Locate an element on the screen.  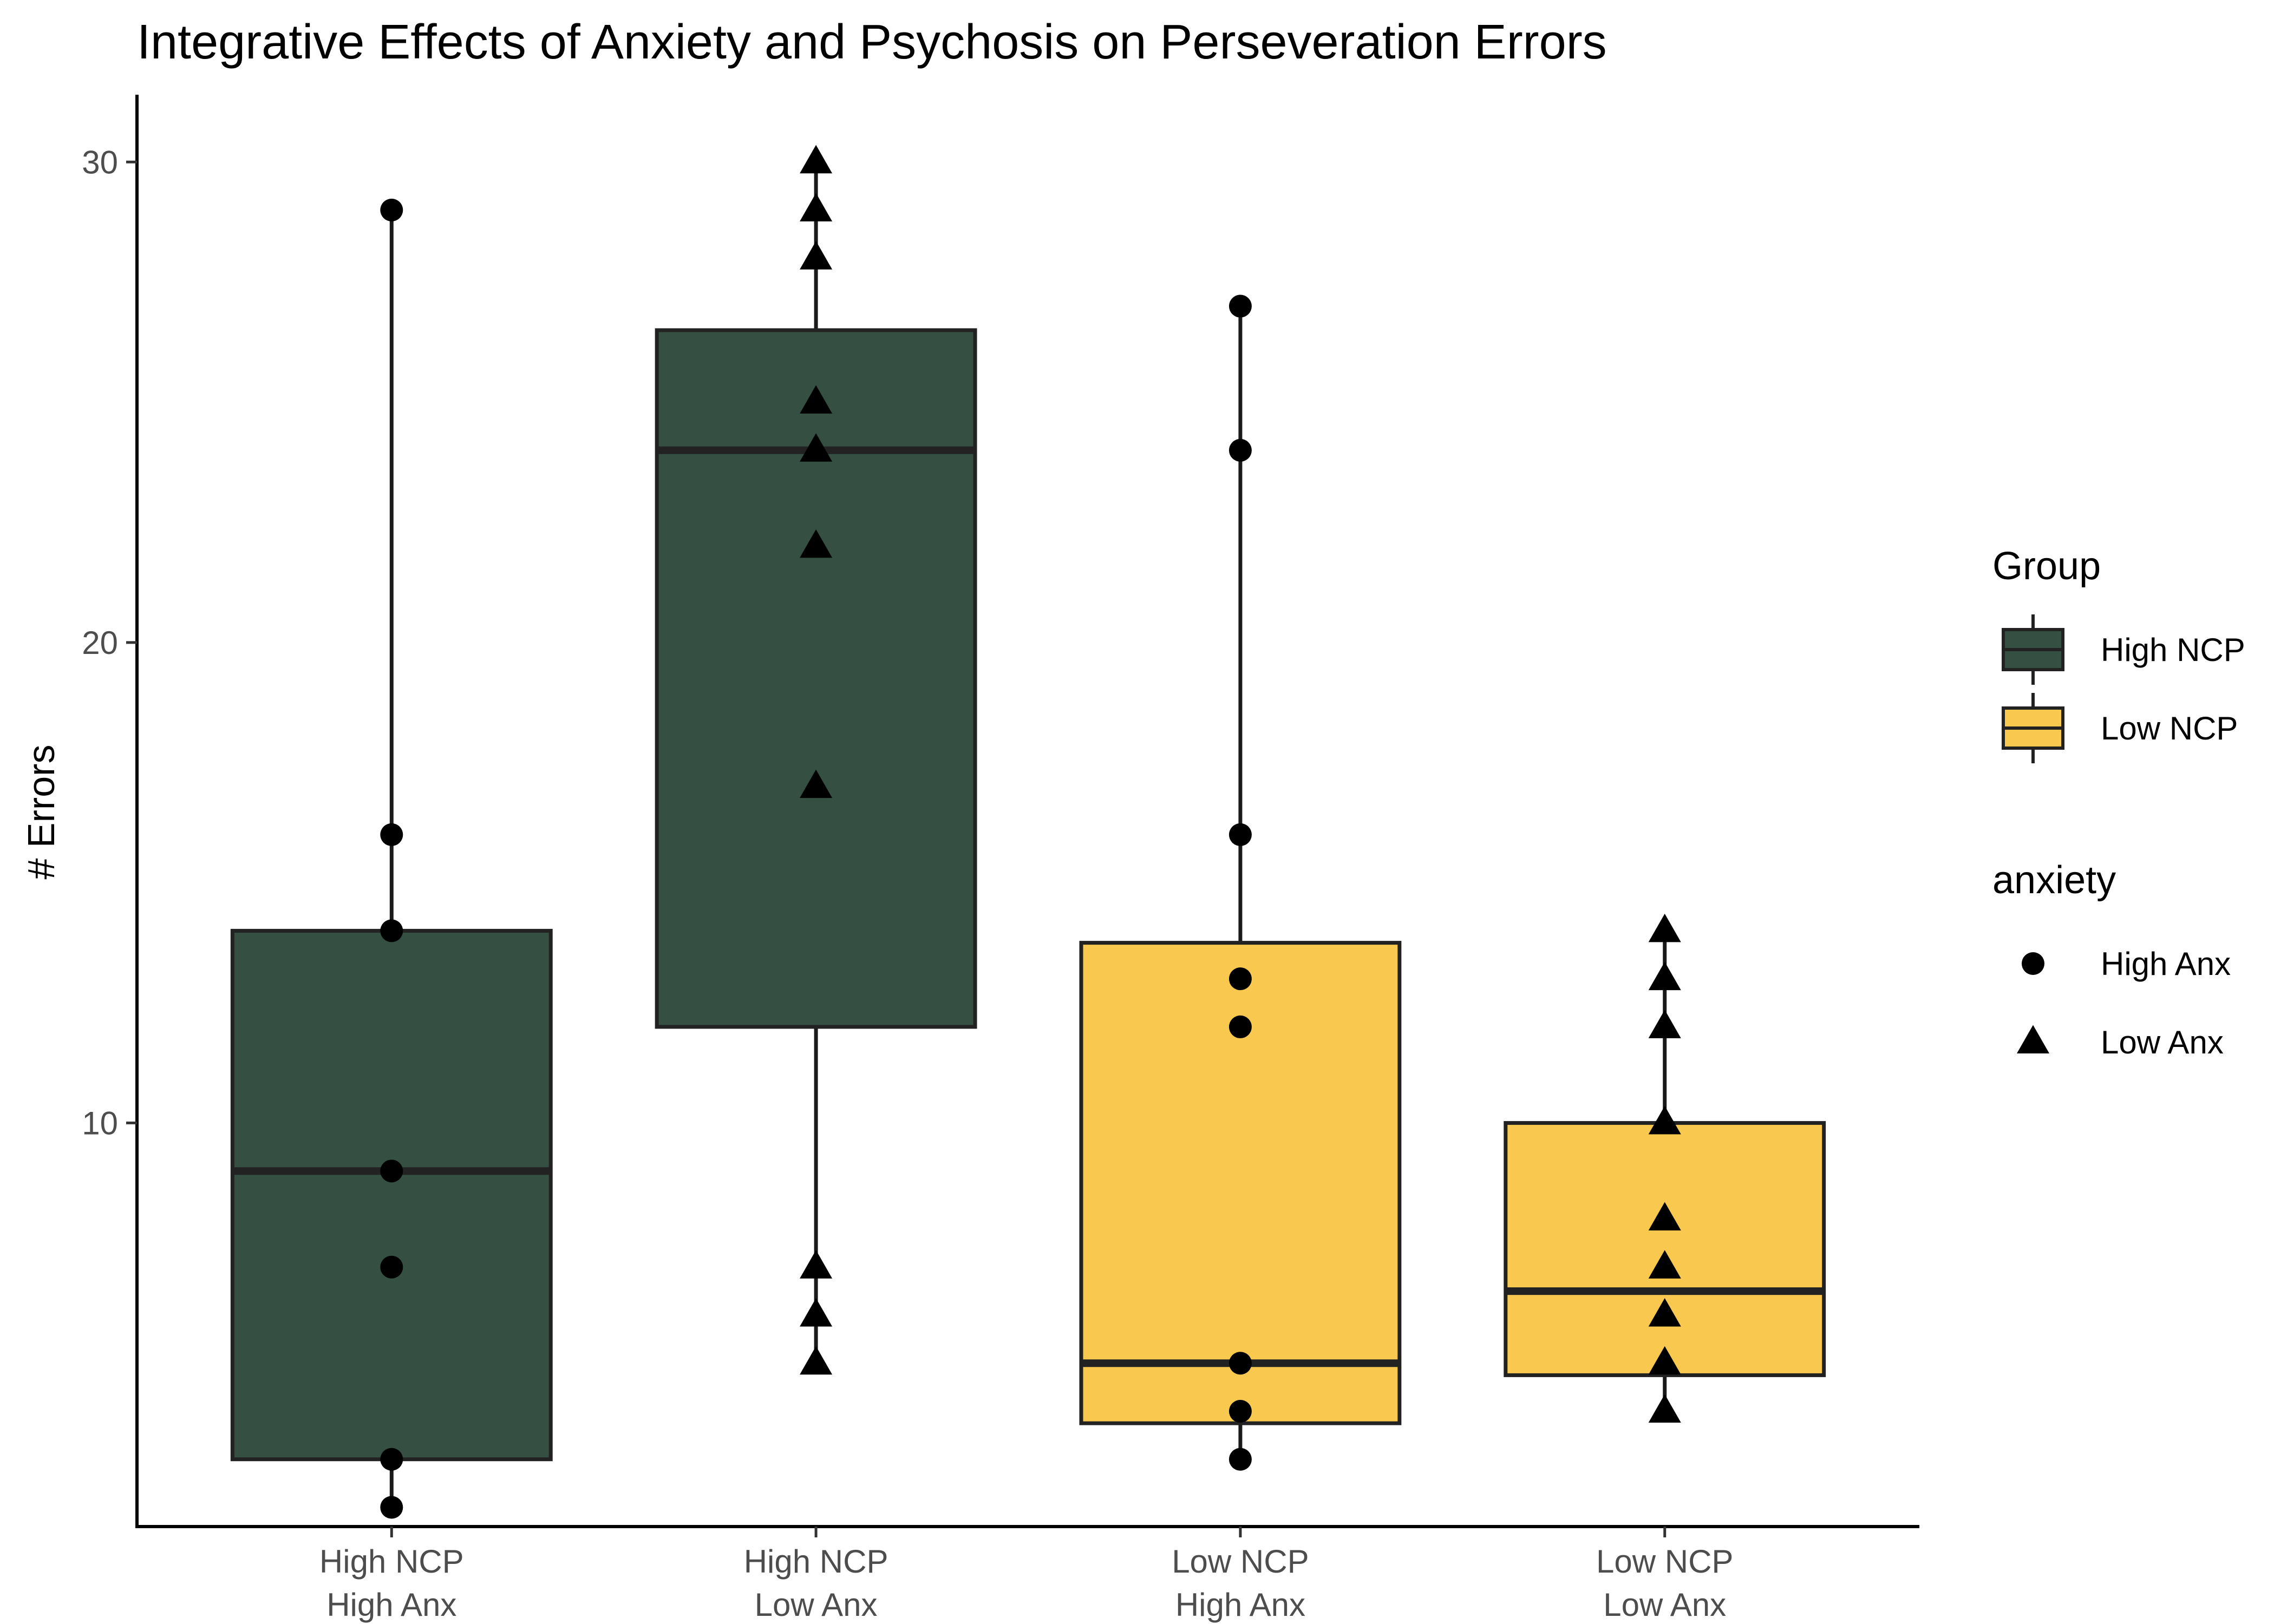
y-tick-label: 20 is located at coordinates (100, 643).